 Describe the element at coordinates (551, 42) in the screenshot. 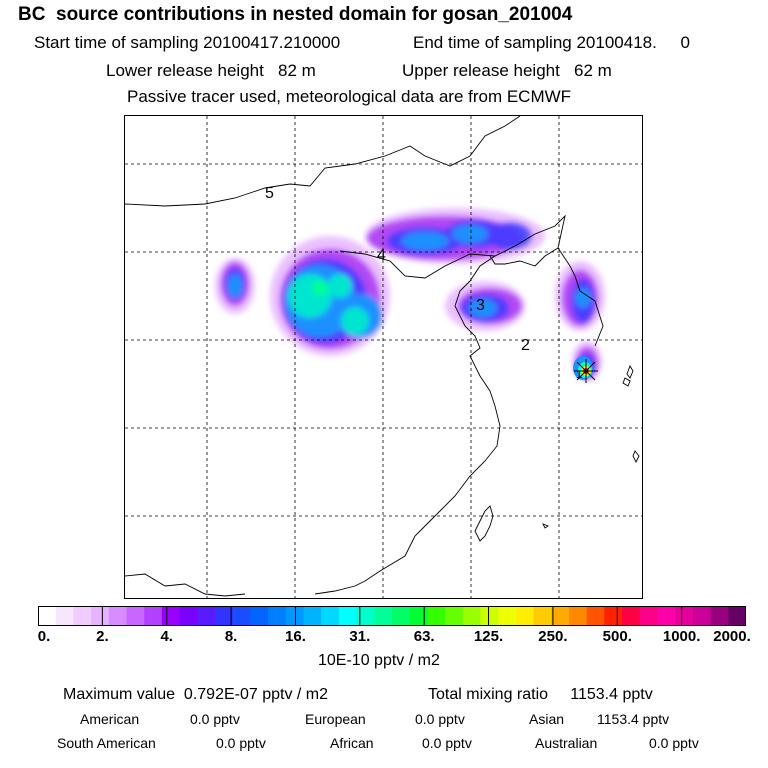

I see `end-time-label: End time of sampling 20100418. 0` at that location.